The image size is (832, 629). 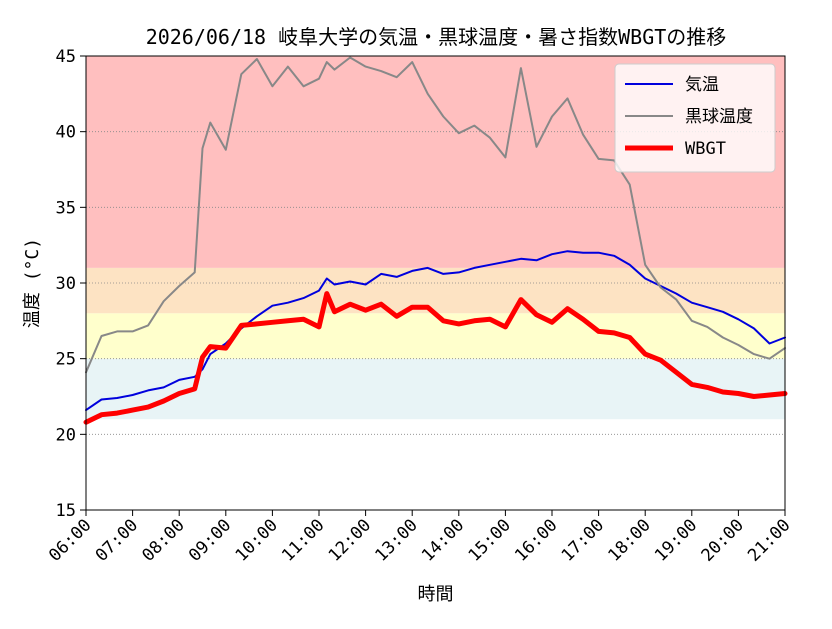 I want to click on y-tick-label-5: 40, so click(x=66, y=133).